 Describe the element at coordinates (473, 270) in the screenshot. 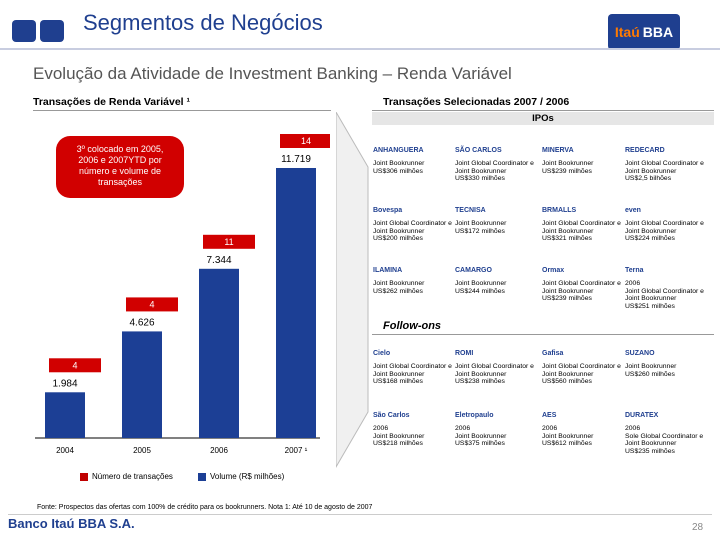

I see `ipo-logo: CAMARGO` at that location.